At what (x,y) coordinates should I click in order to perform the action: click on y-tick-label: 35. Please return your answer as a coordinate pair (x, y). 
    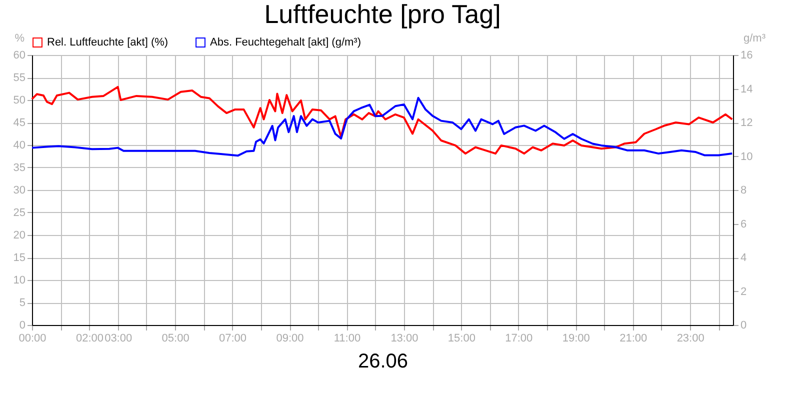
    Looking at the image, I should click on (19, 168).